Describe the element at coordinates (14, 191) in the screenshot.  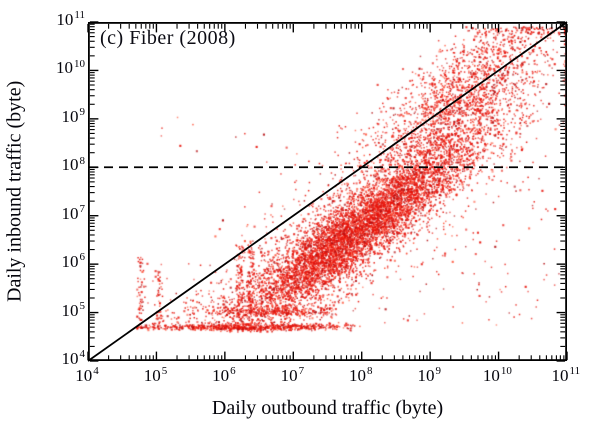
I see `y-axis-title: Daily inbound traffic (byte)` at that location.